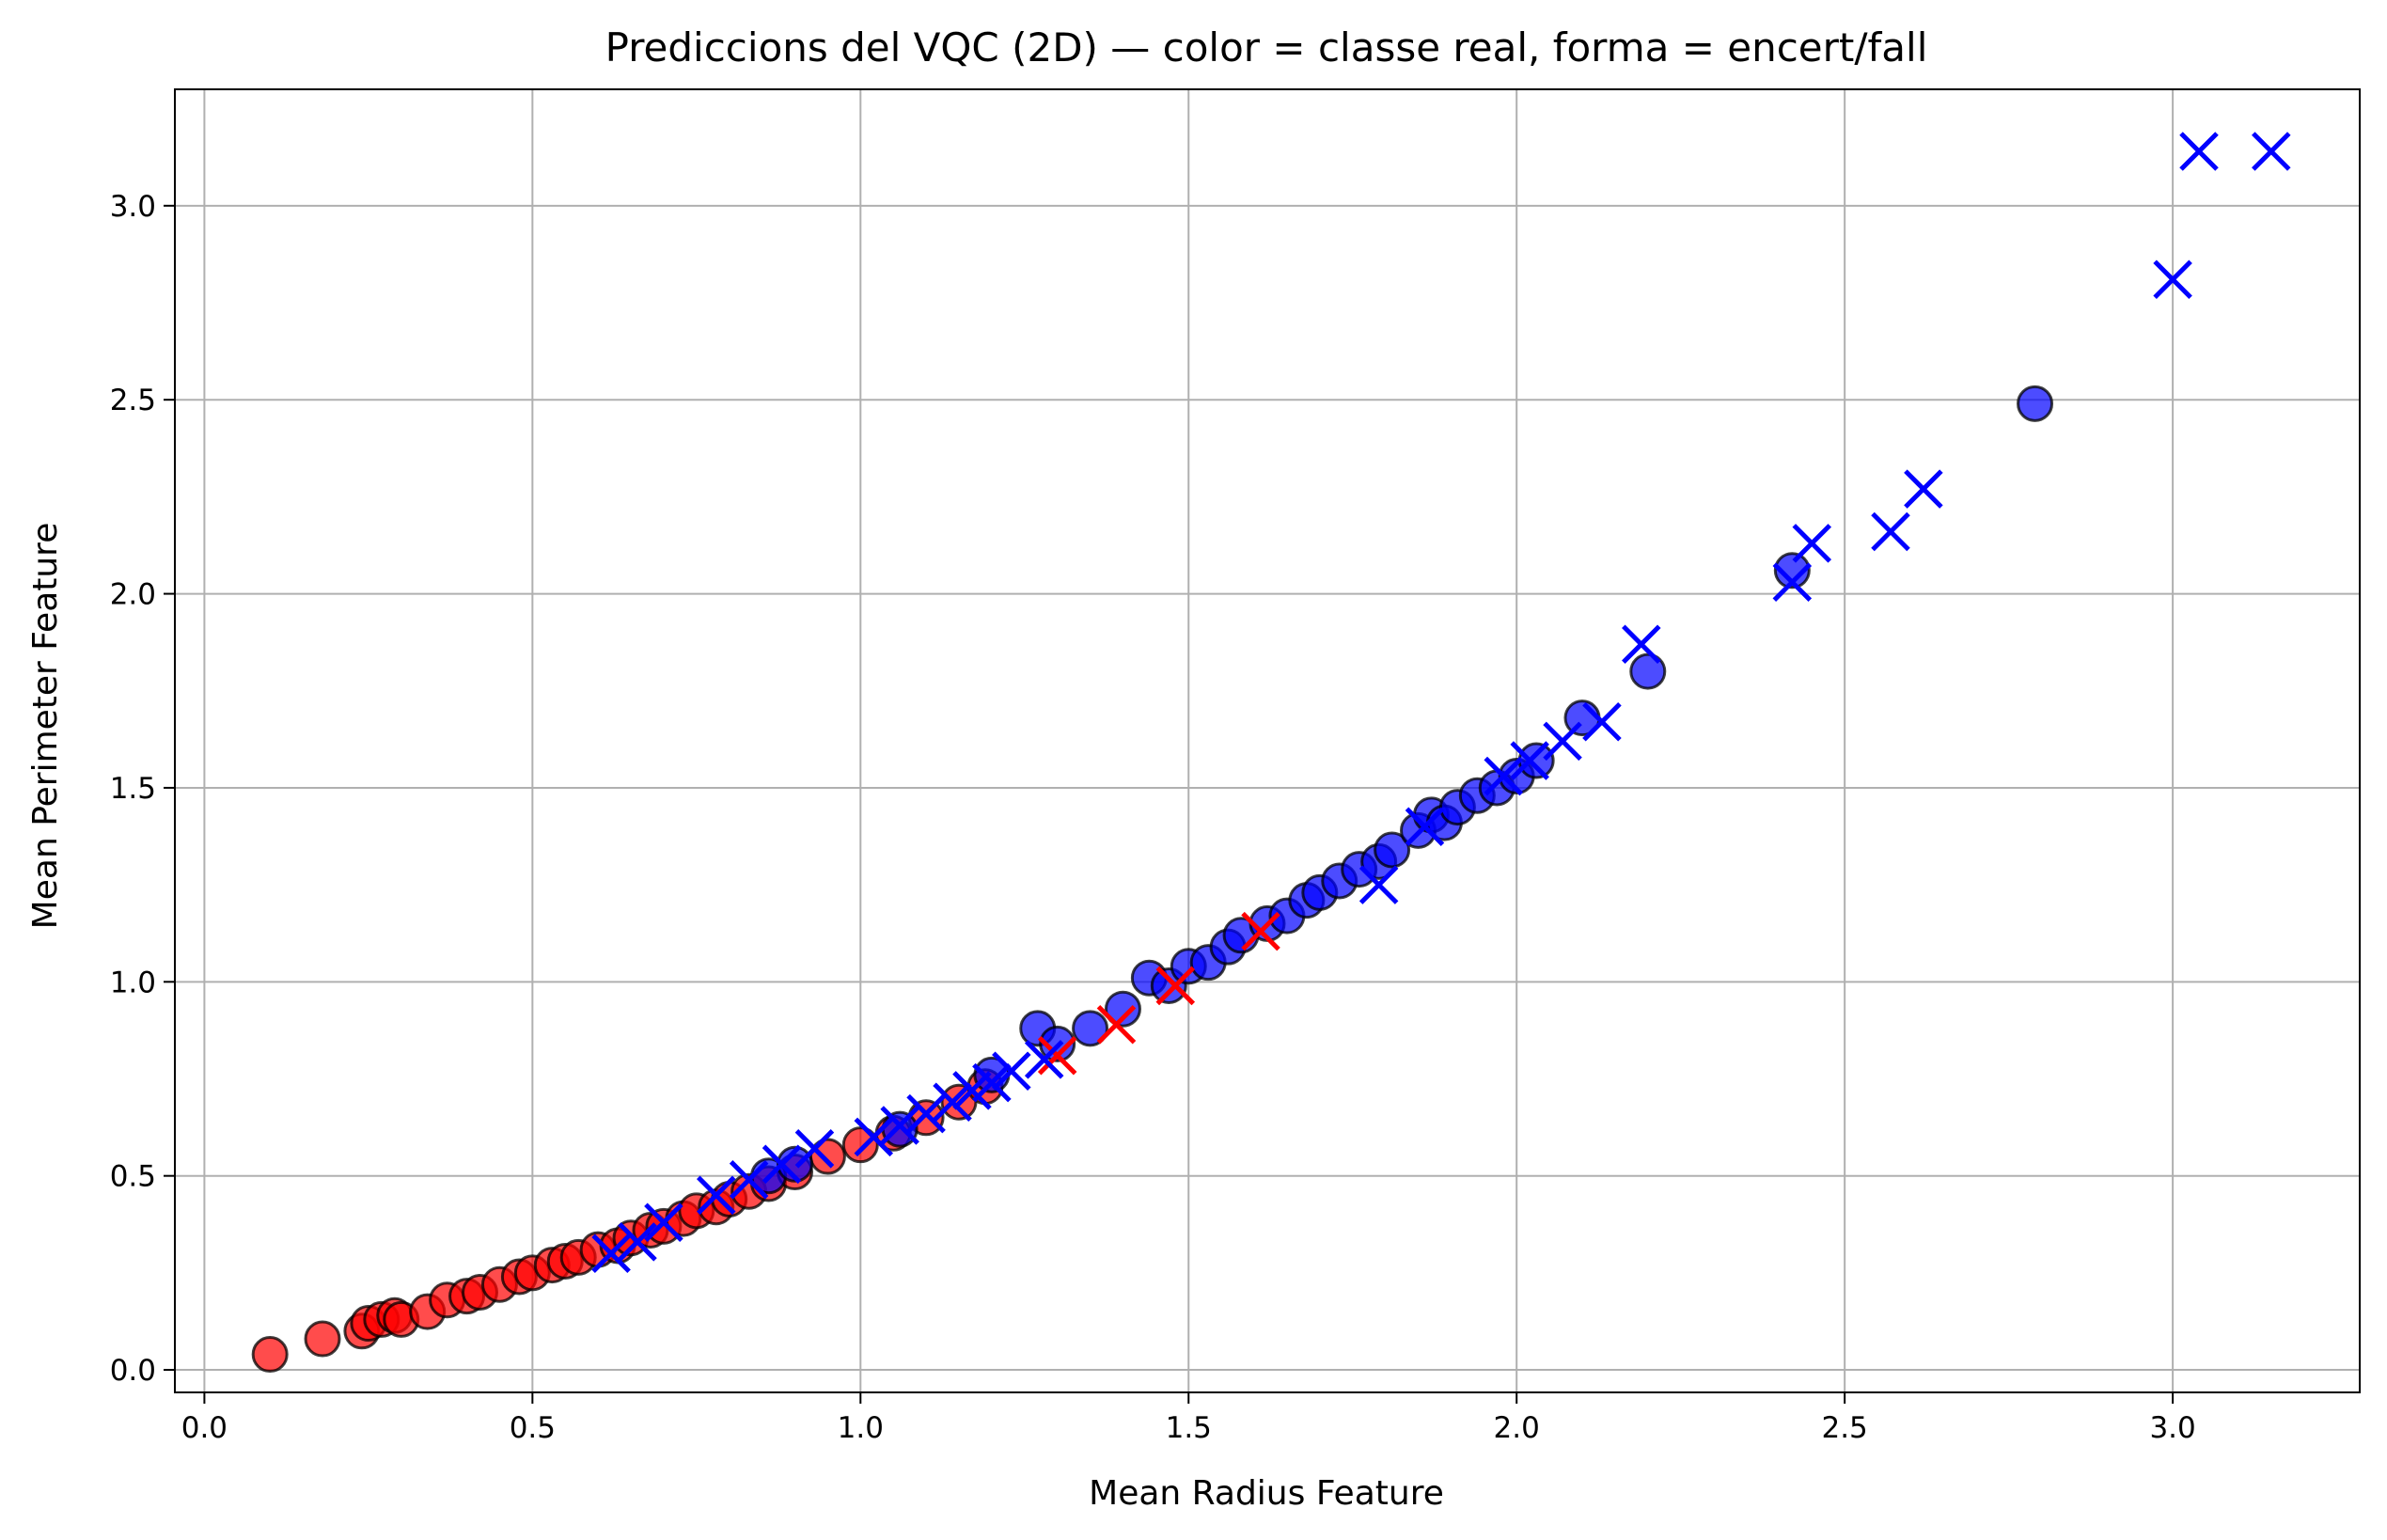 The image size is (2387, 1540). I want to click on y-tick-label: 2.0, so click(133, 595).